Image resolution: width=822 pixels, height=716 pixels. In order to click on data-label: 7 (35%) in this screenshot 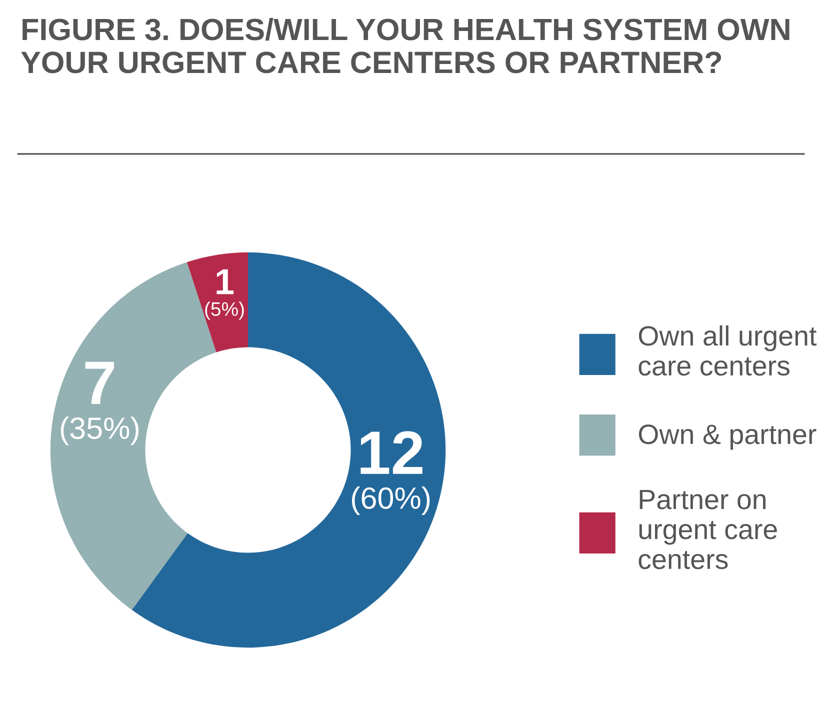, I will do `click(99, 404)`.